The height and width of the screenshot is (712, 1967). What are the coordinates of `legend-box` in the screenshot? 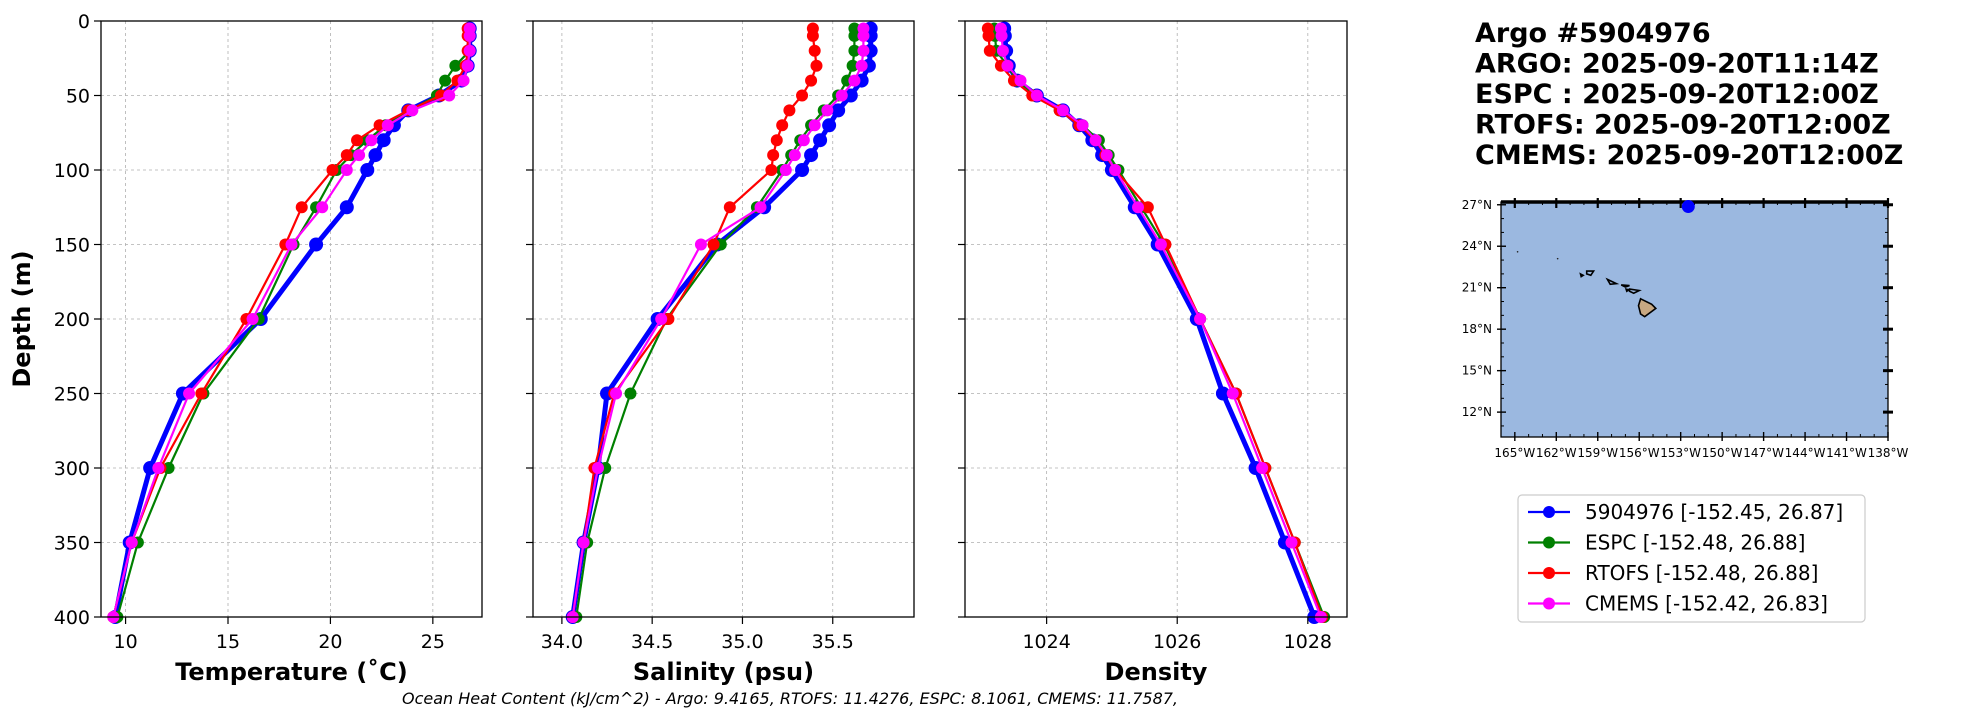 It's located at (1691, 558).